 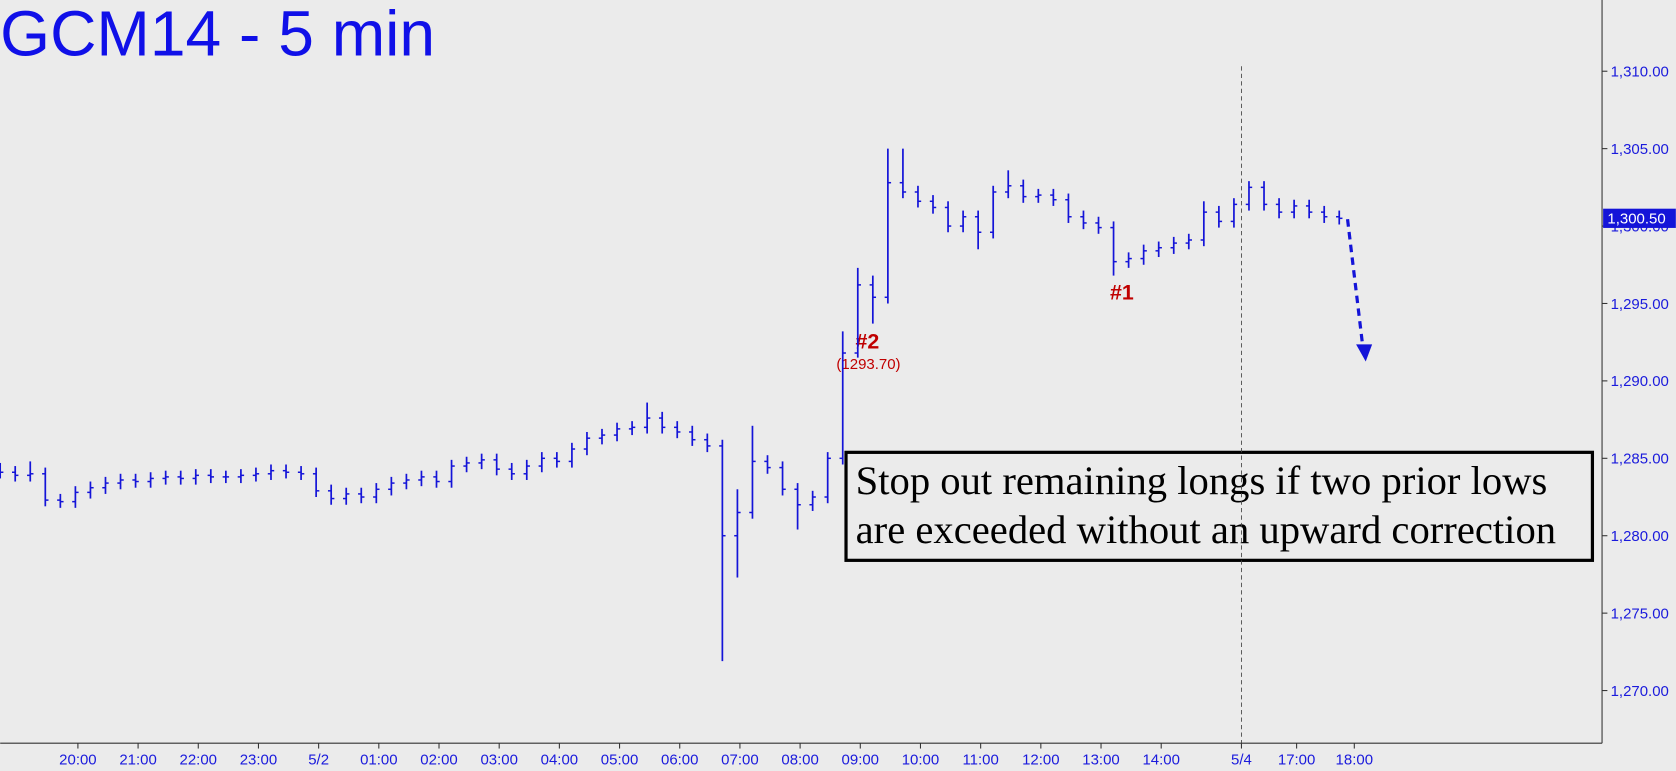 What do you see at coordinates (1636, 219) in the screenshot?
I see `last-price-label: 1,300.50` at bounding box center [1636, 219].